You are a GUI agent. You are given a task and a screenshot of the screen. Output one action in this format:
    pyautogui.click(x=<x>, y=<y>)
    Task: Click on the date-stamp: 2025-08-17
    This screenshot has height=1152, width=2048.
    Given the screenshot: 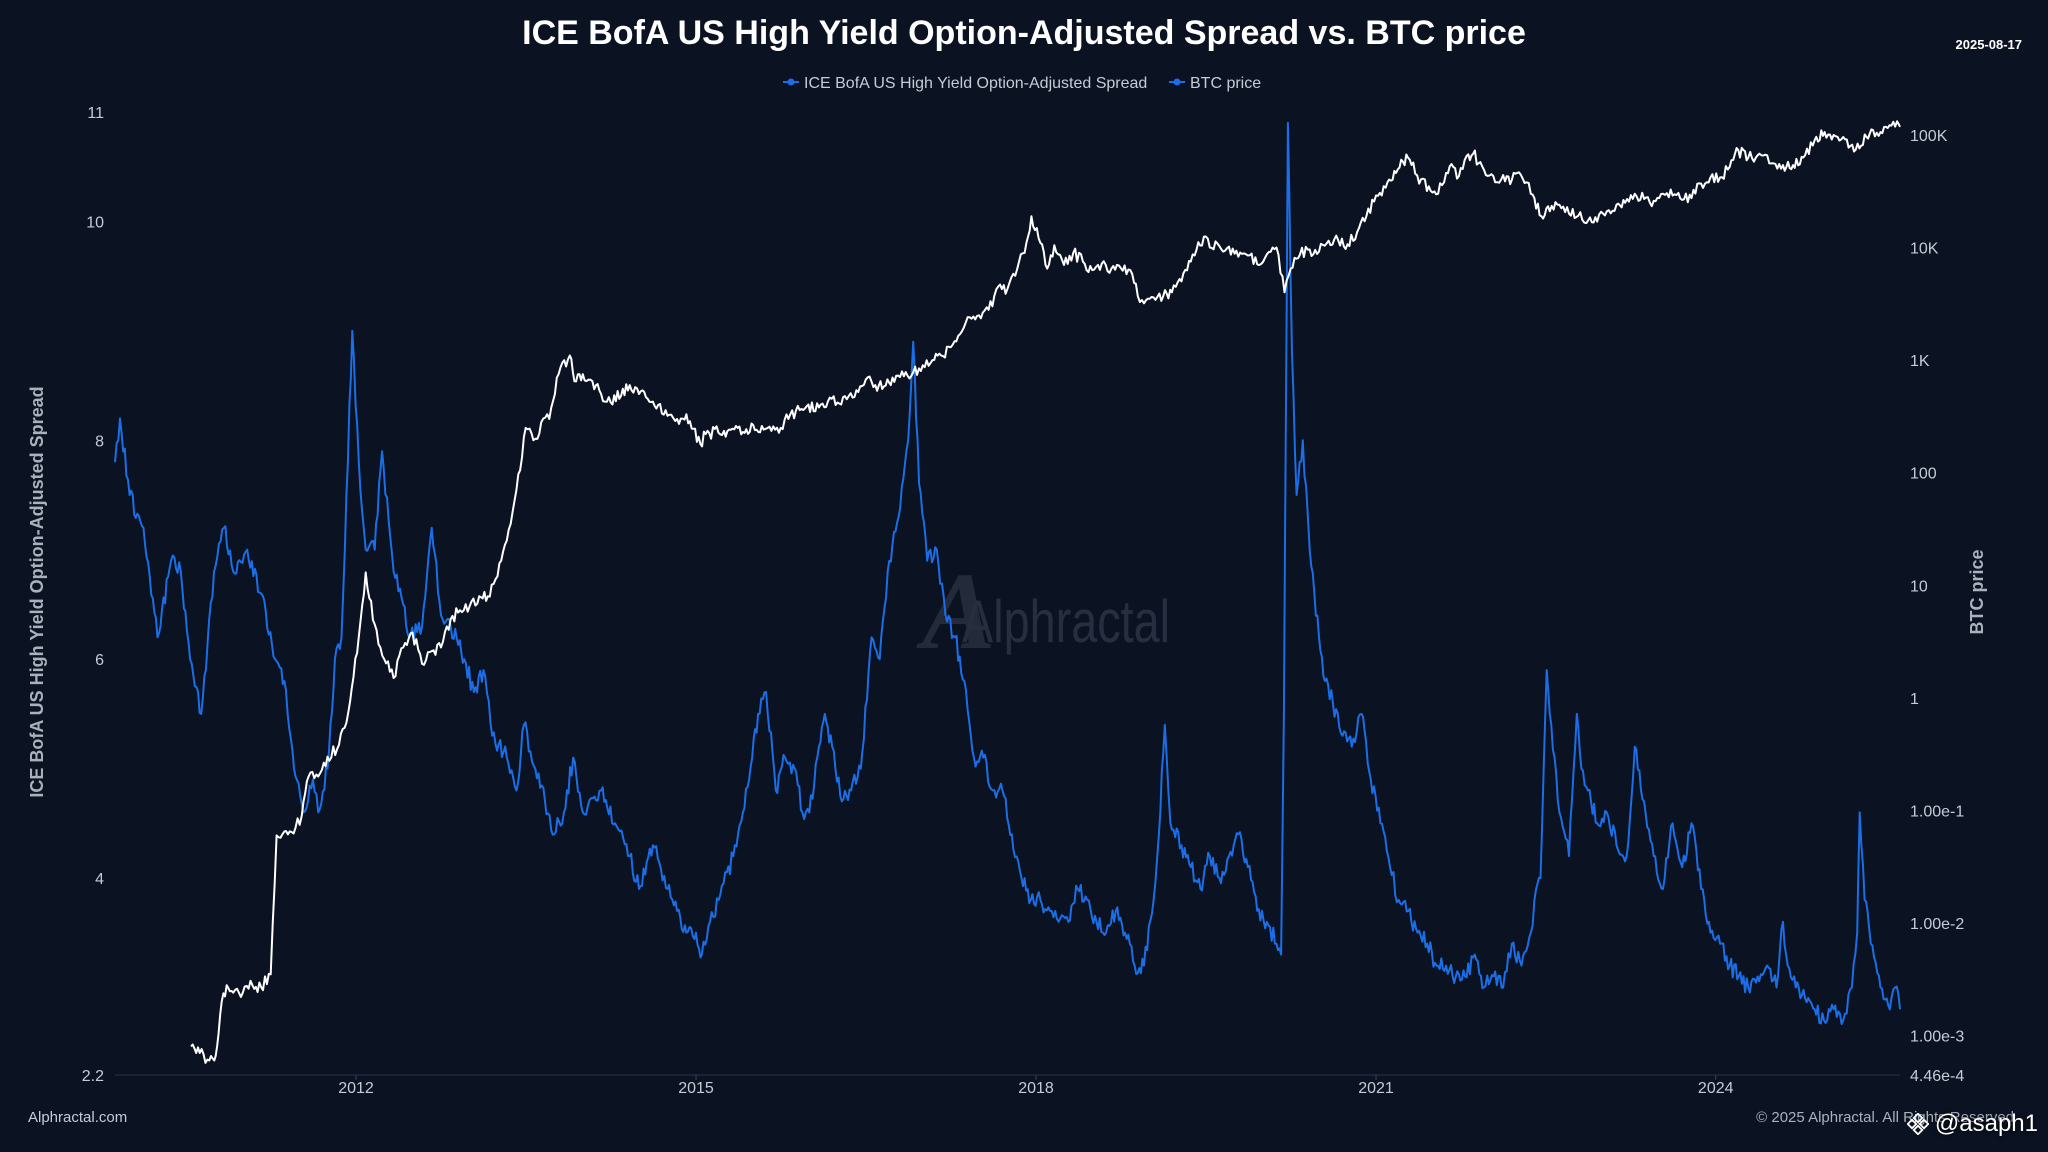 What is the action you would take?
    pyautogui.click(x=1989, y=44)
    